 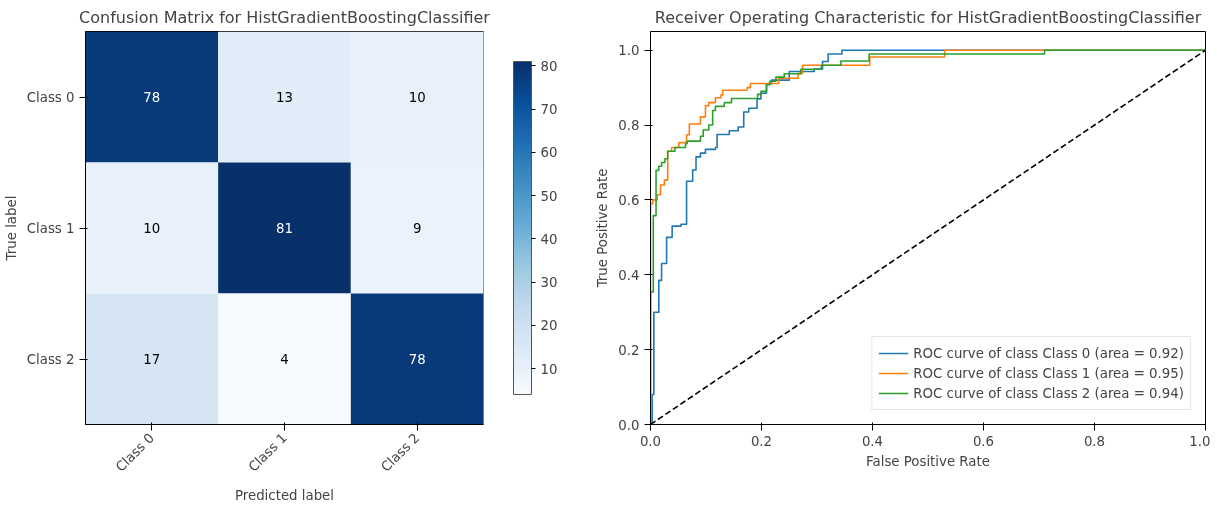 What do you see at coordinates (650, 441) in the screenshot?
I see `x-tick-label: 0.0` at bounding box center [650, 441].